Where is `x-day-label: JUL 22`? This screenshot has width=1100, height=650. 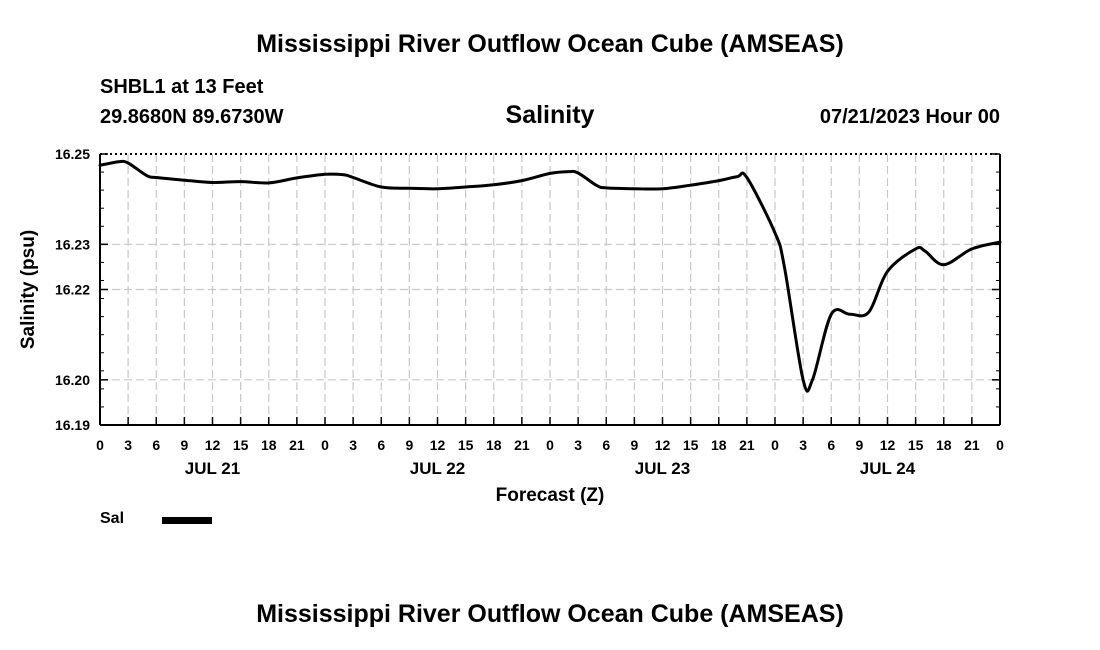 x-day-label: JUL 22 is located at coordinates (437, 468).